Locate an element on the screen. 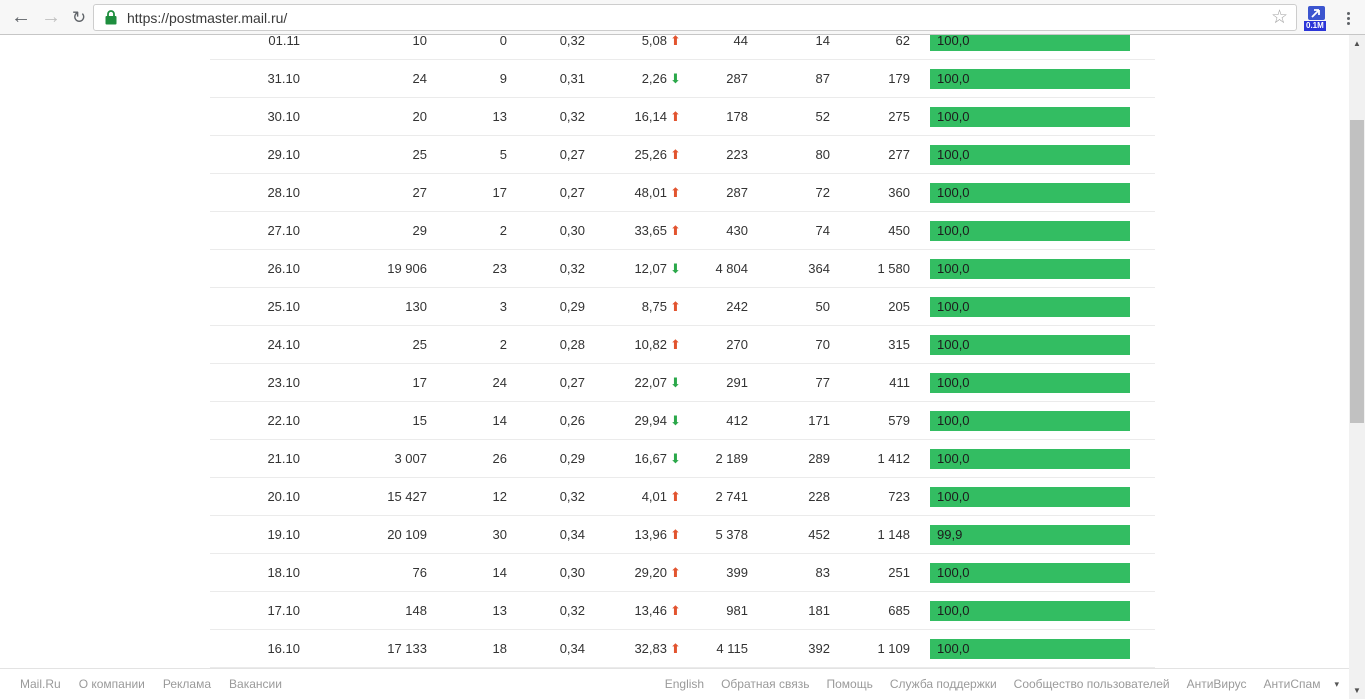 This screenshot has height=699, width=1365. cell-value-5: 291 is located at coordinates (737, 382).